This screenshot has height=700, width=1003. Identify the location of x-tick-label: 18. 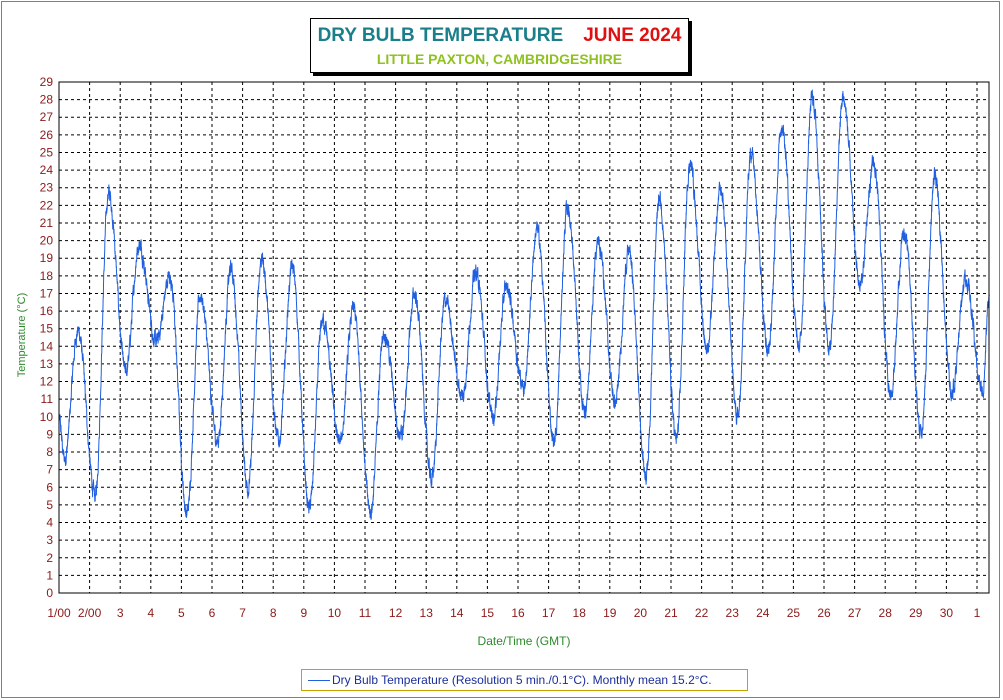
(580, 613).